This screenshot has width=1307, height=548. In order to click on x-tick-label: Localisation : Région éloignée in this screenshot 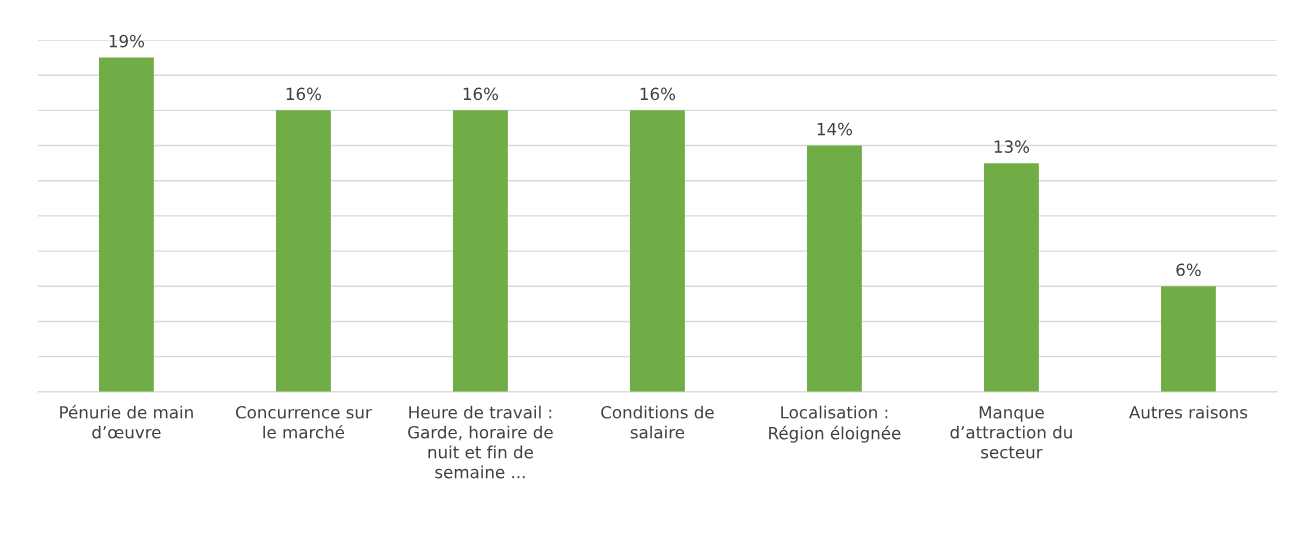, I will do `click(835, 424)`.